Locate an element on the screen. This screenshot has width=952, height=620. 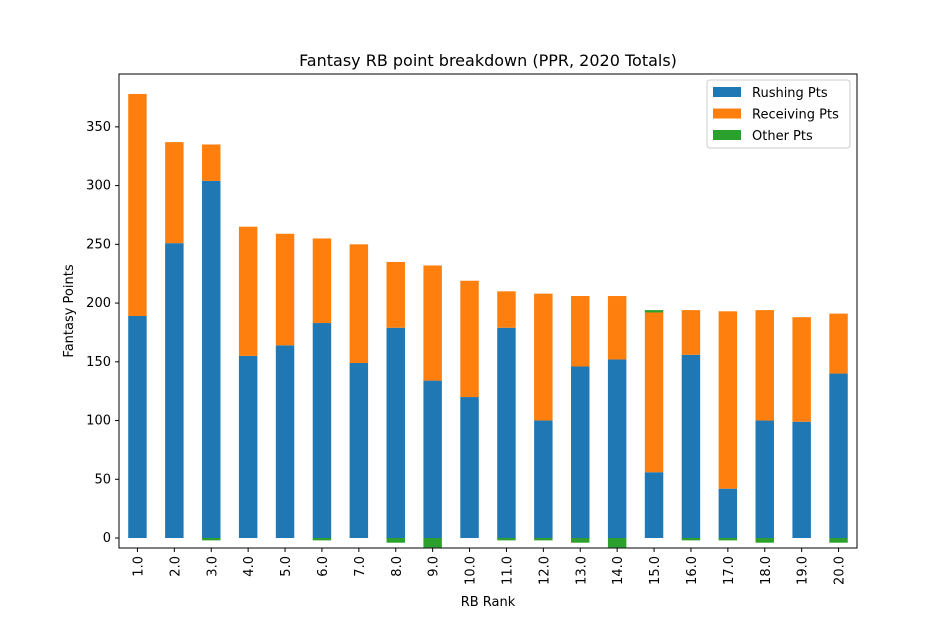
bar-rushing-pts-6.0 is located at coordinates (322, 431).